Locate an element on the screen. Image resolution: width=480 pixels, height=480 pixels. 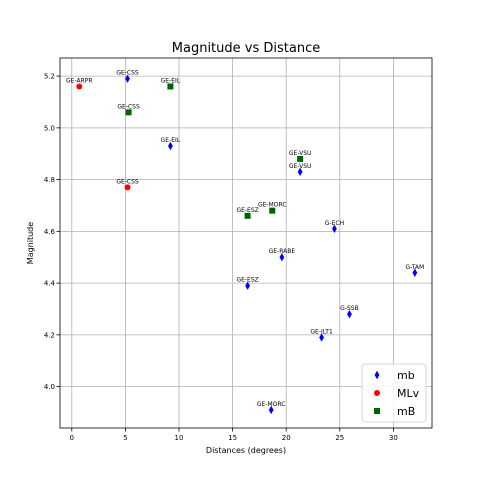
y-tick-label: 5.0 is located at coordinates (49, 128).